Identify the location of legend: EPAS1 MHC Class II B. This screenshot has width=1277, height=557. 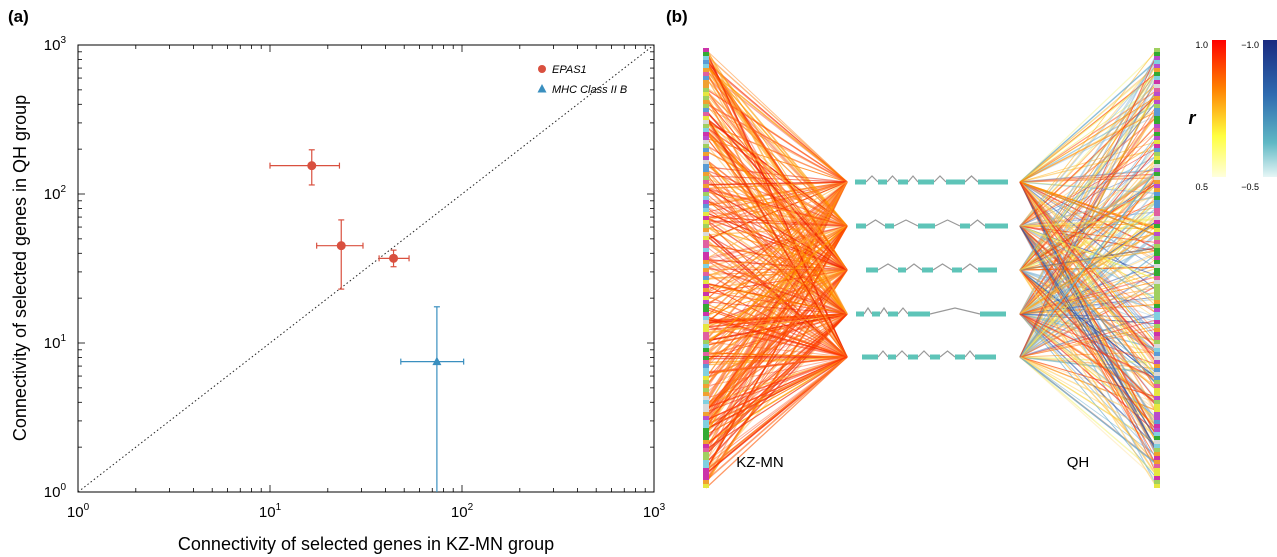
(582, 80).